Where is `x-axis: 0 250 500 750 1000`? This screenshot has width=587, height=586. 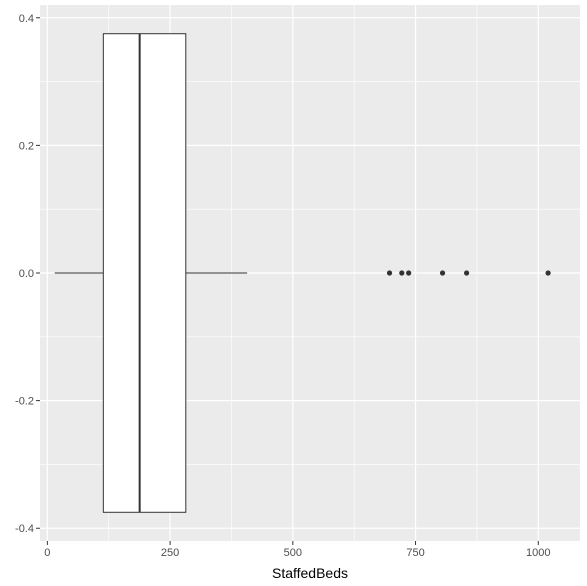 x-axis: 0 250 500 750 1000 is located at coordinates (297, 550).